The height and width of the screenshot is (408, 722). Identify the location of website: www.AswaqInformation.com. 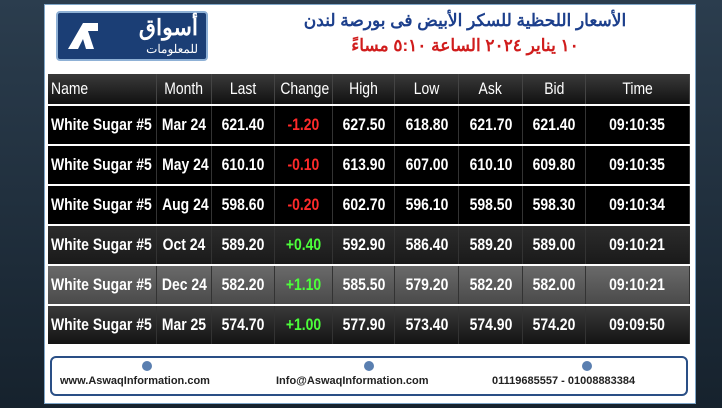
(135, 381).